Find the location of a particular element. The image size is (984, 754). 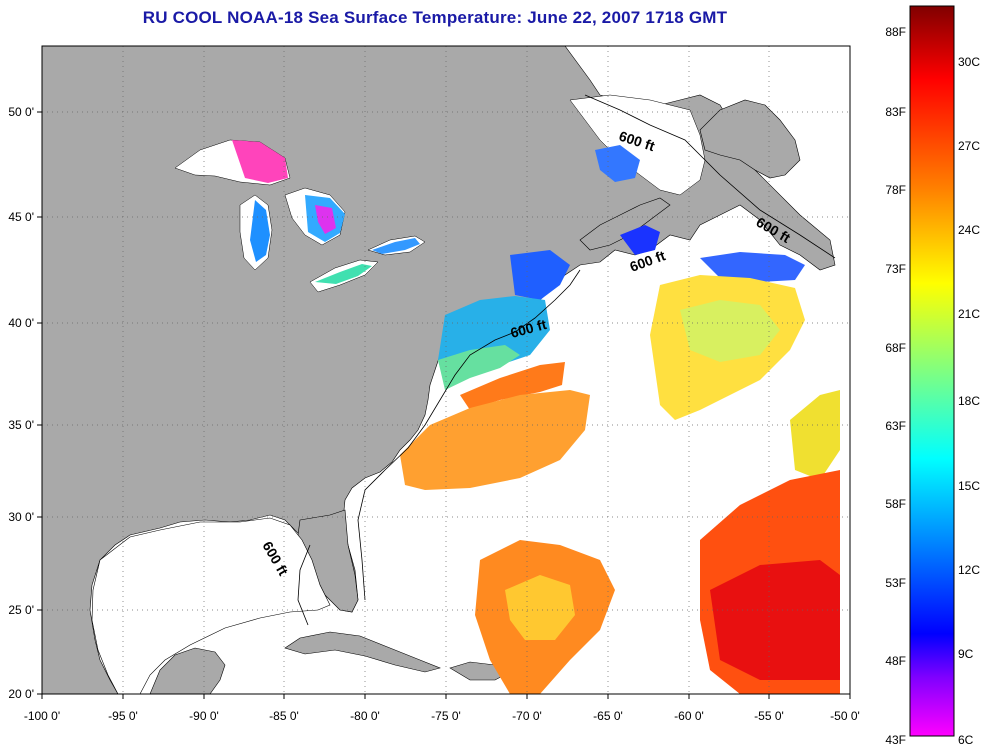

sst-shelf-green is located at coordinates (479, 367).